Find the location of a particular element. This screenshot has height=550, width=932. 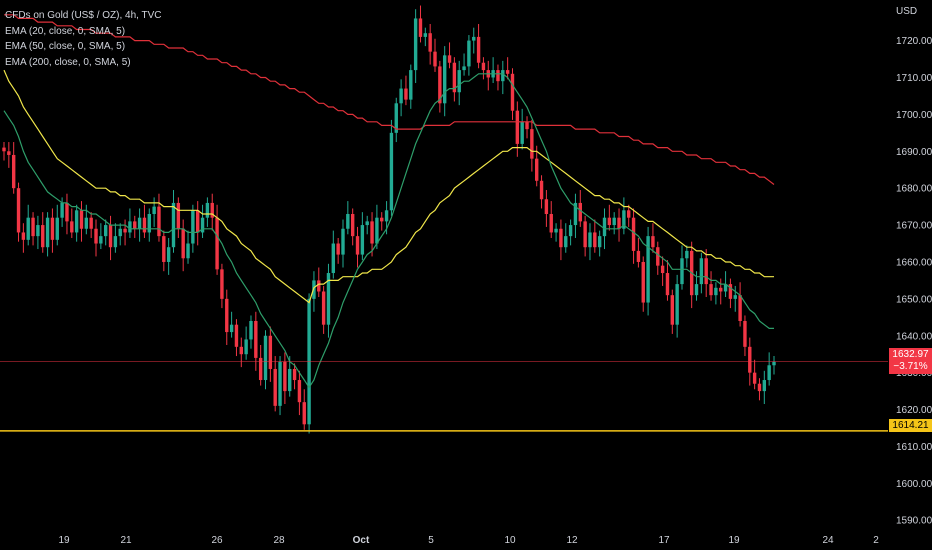

symbol-title: CFDs on Gold (US$ / OZ), 4h, TVC is located at coordinates (83, 15).